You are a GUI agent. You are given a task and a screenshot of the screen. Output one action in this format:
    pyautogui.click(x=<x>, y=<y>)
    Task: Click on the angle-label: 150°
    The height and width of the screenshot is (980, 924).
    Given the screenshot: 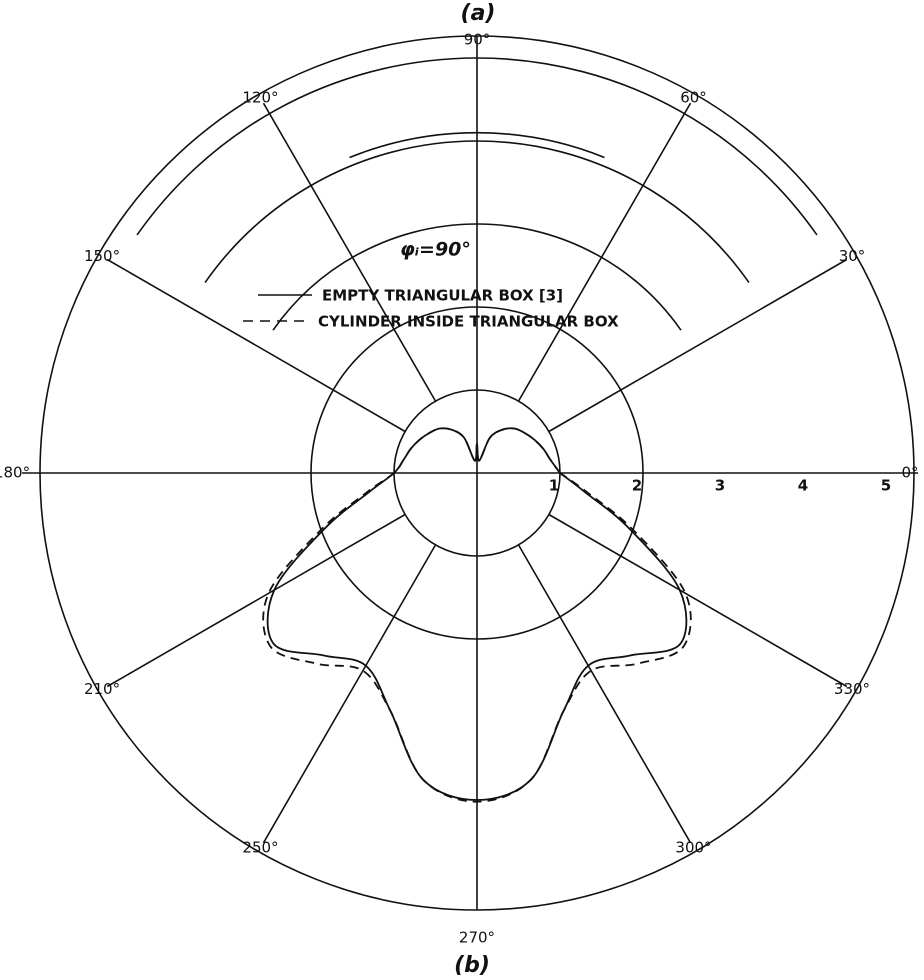 What is the action you would take?
    pyautogui.click(x=102, y=256)
    